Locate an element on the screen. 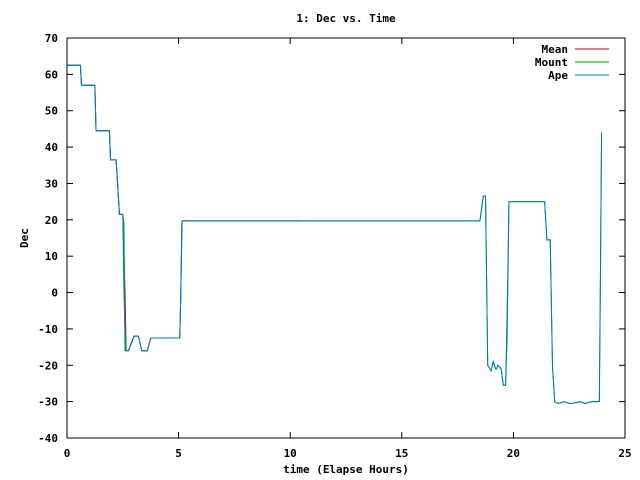  y-axis-label: Dec is located at coordinates (24, 238).